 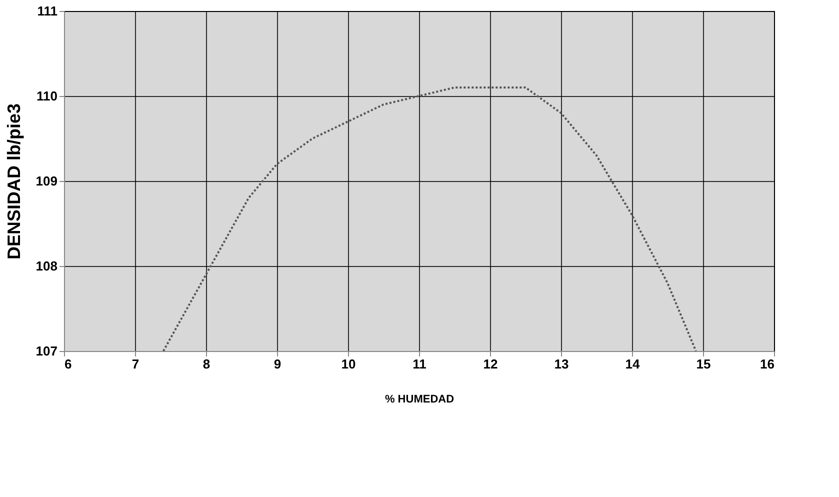 What do you see at coordinates (561, 364) in the screenshot?
I see `x-tick-label: 13` at bounding box center [561, 364].